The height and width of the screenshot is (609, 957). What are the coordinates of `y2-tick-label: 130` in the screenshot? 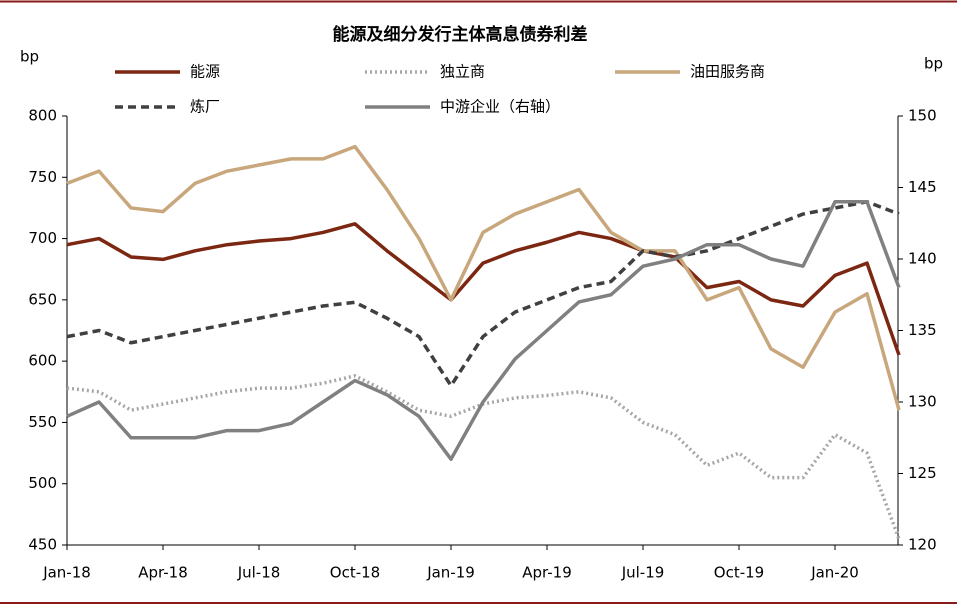 It's located at (922, 402).